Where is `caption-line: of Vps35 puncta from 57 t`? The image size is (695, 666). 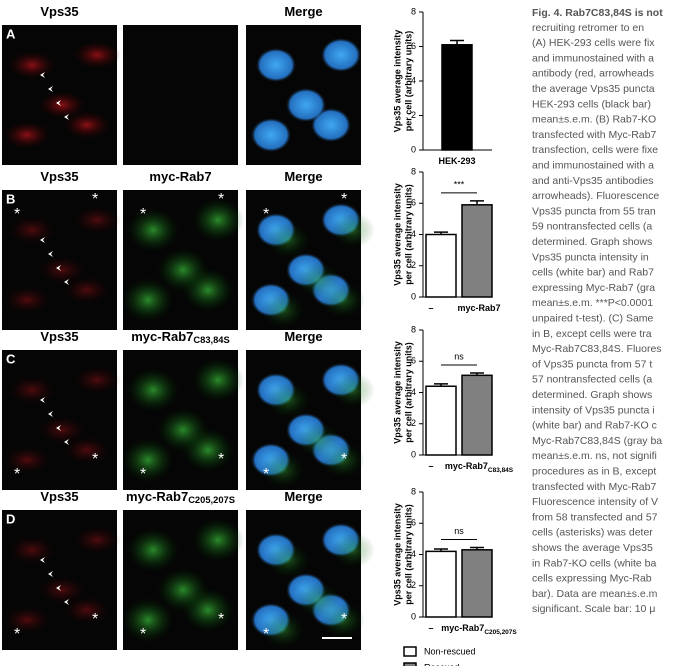
caption-line: of Vps35 puncta from 57 t is located at coordinates (592, 364).